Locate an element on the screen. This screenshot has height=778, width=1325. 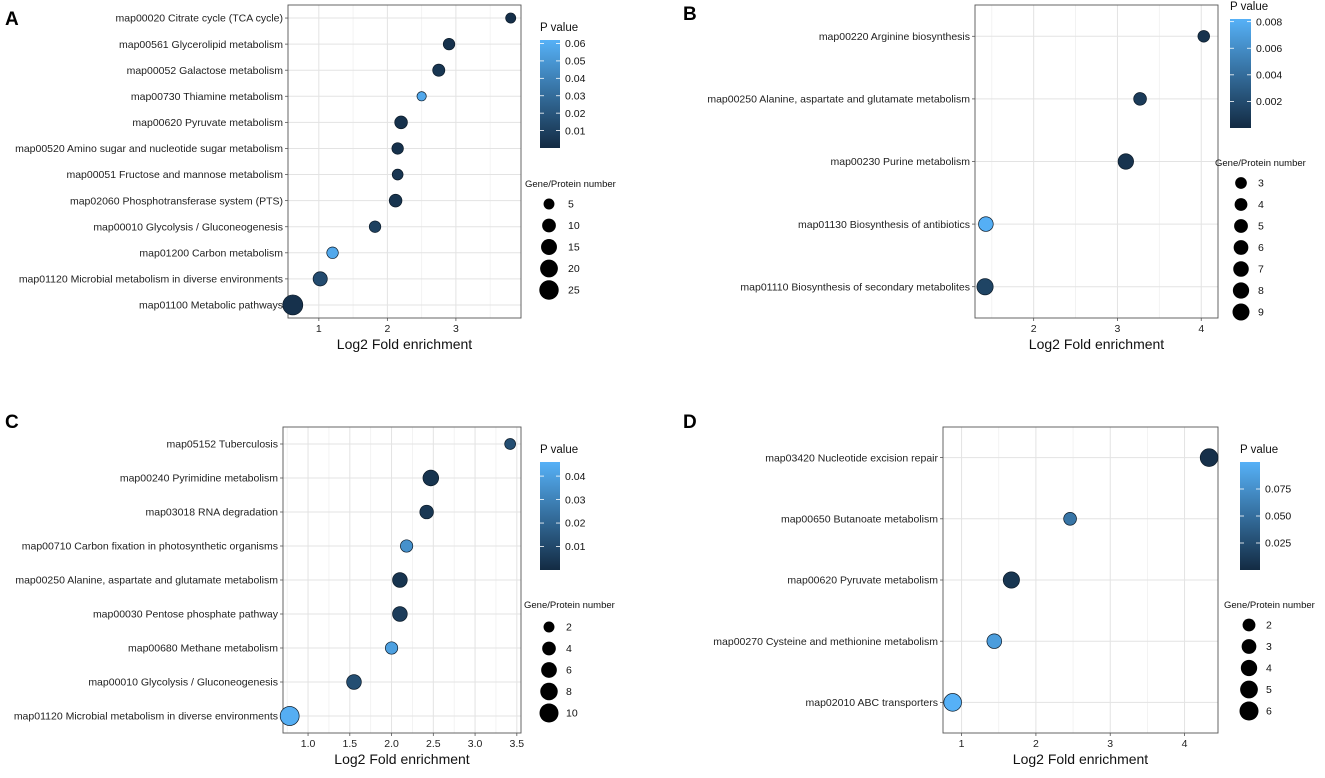
colorbar-tick-label: 0.002 is located at coordinates (1269, 102).